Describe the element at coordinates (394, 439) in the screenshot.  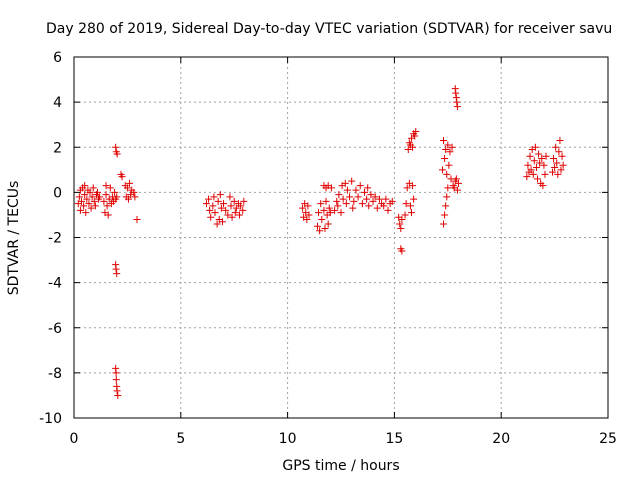
I see `x-tick-label: 15` at that location.